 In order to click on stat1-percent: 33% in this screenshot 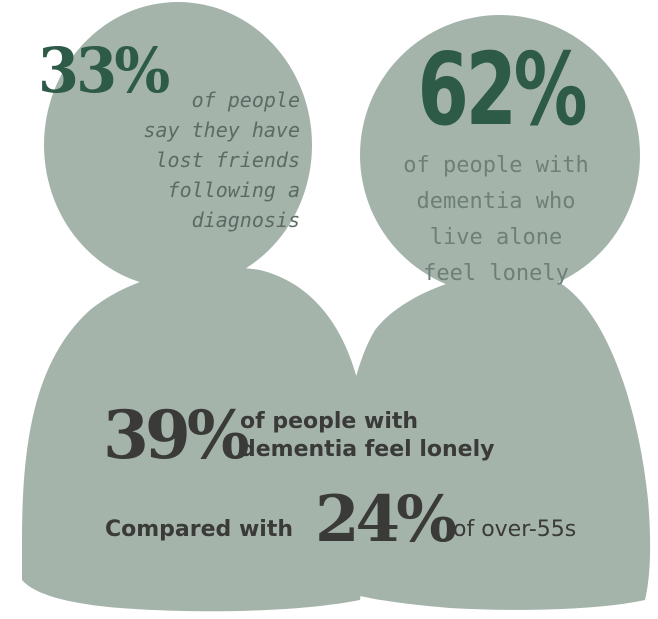, I will do `click(104, 70)`.